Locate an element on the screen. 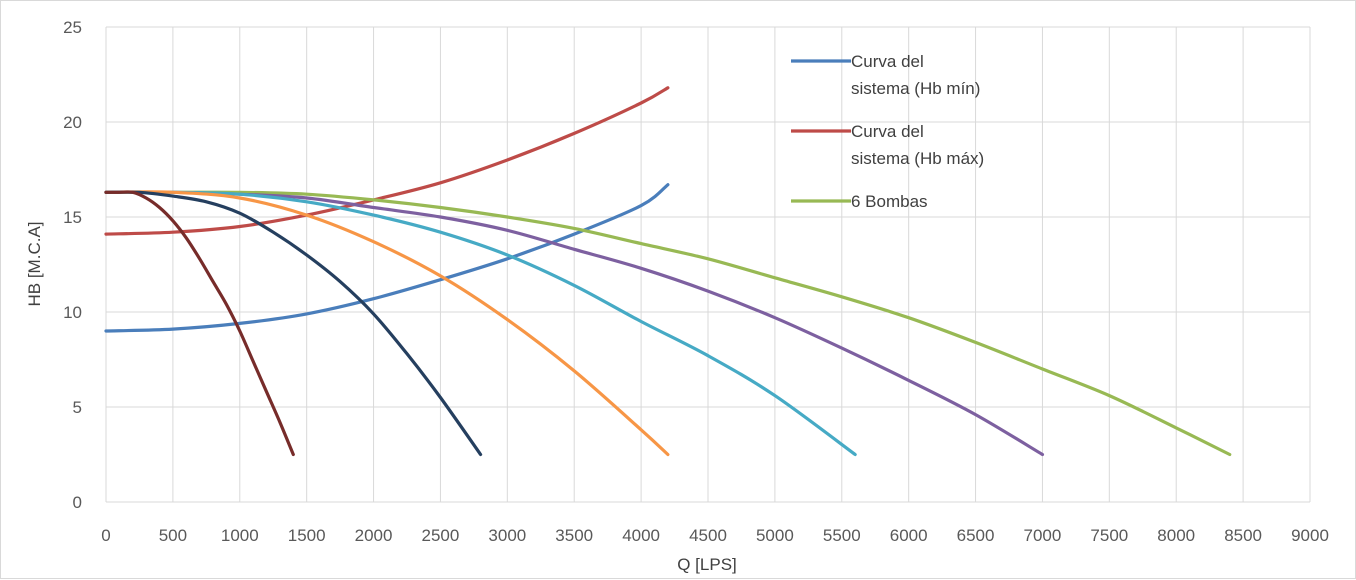 Image resolution: width=1356 pixels, height=580 pixels. x-tick-label: 4000 is located at coordinates (641, 535).